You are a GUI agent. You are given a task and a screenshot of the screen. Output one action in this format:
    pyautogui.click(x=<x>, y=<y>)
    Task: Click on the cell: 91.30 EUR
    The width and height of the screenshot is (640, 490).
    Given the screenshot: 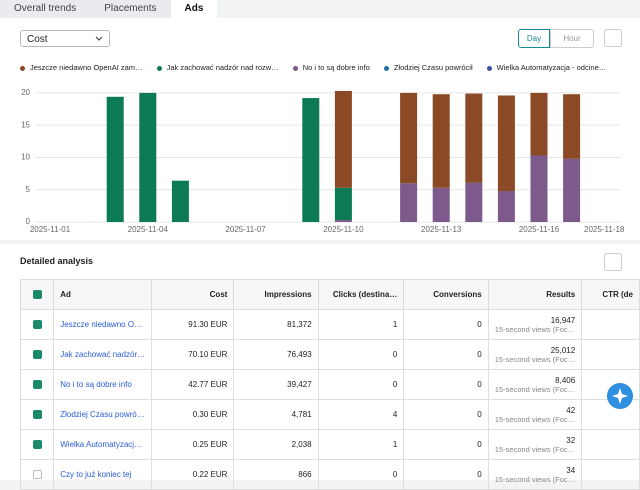 What is the action you would take?
    pyautogui.click(x=193, y=325)
    